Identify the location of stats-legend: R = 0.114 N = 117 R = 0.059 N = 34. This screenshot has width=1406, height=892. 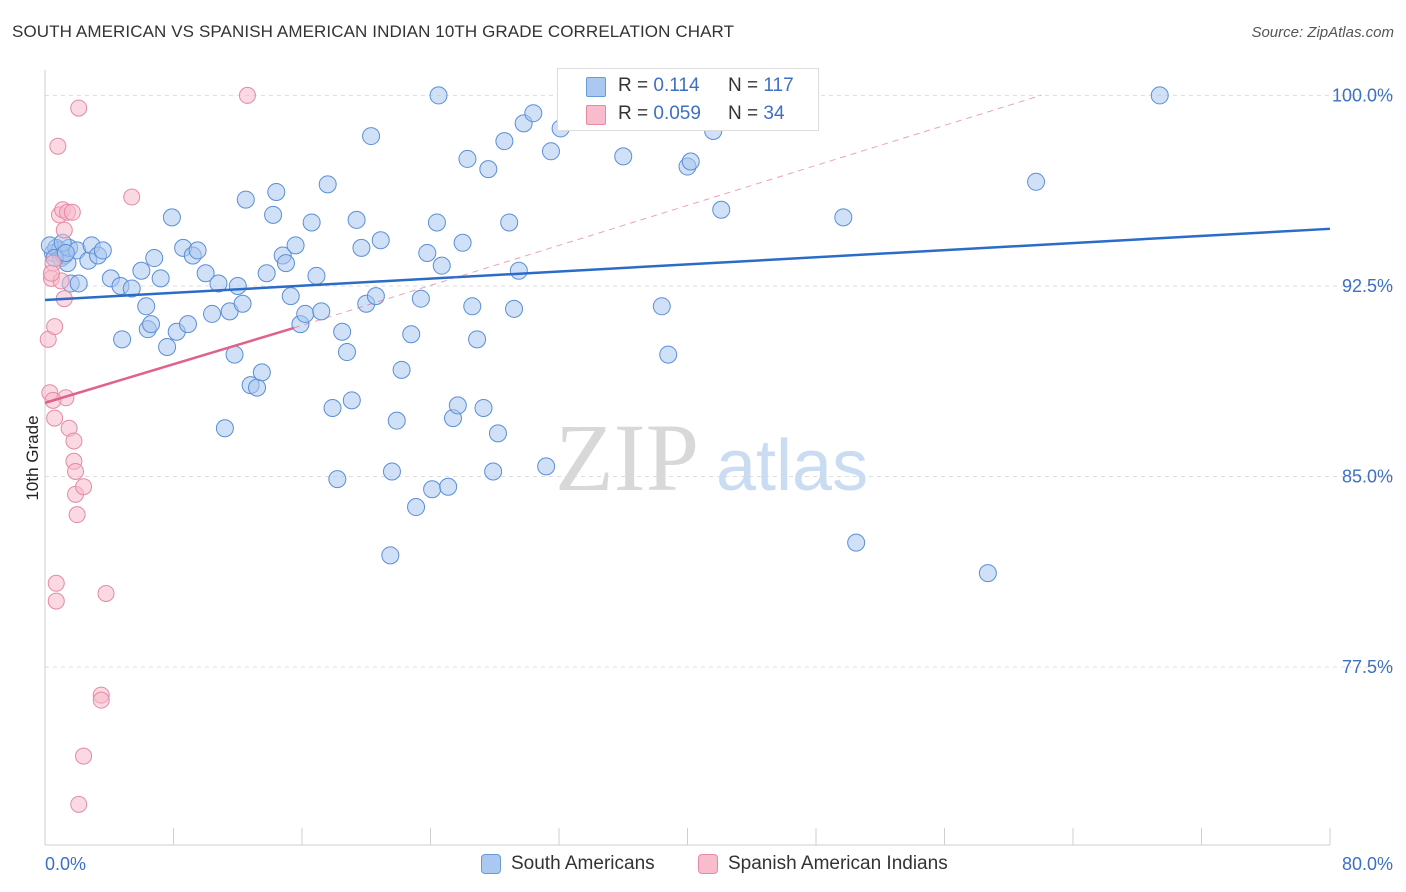
(688, 99).